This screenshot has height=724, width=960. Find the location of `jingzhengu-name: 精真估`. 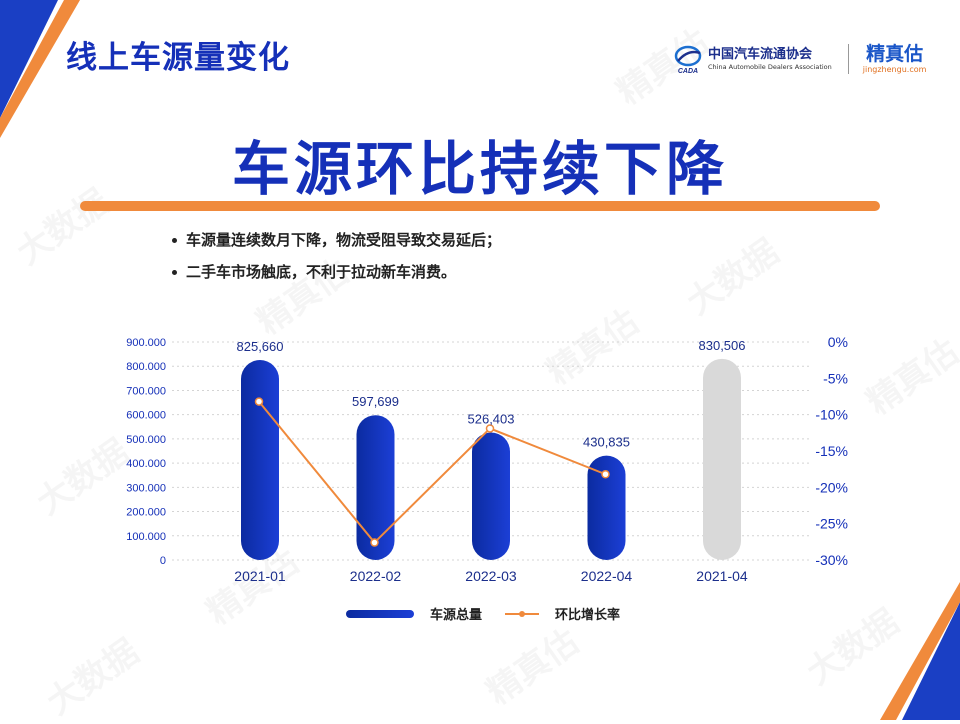

jingzhengu-name: 精真估 is located at coordinates (895, 54).